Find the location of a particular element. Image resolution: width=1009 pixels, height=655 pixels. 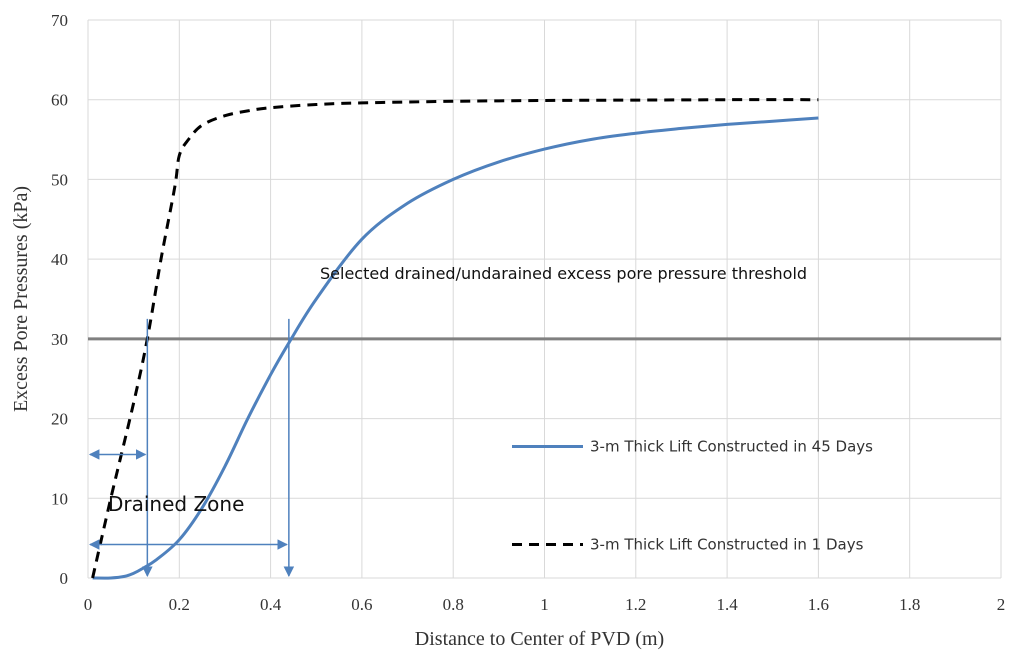

y-tick-label: 30 is located at coordinates (59, 339).